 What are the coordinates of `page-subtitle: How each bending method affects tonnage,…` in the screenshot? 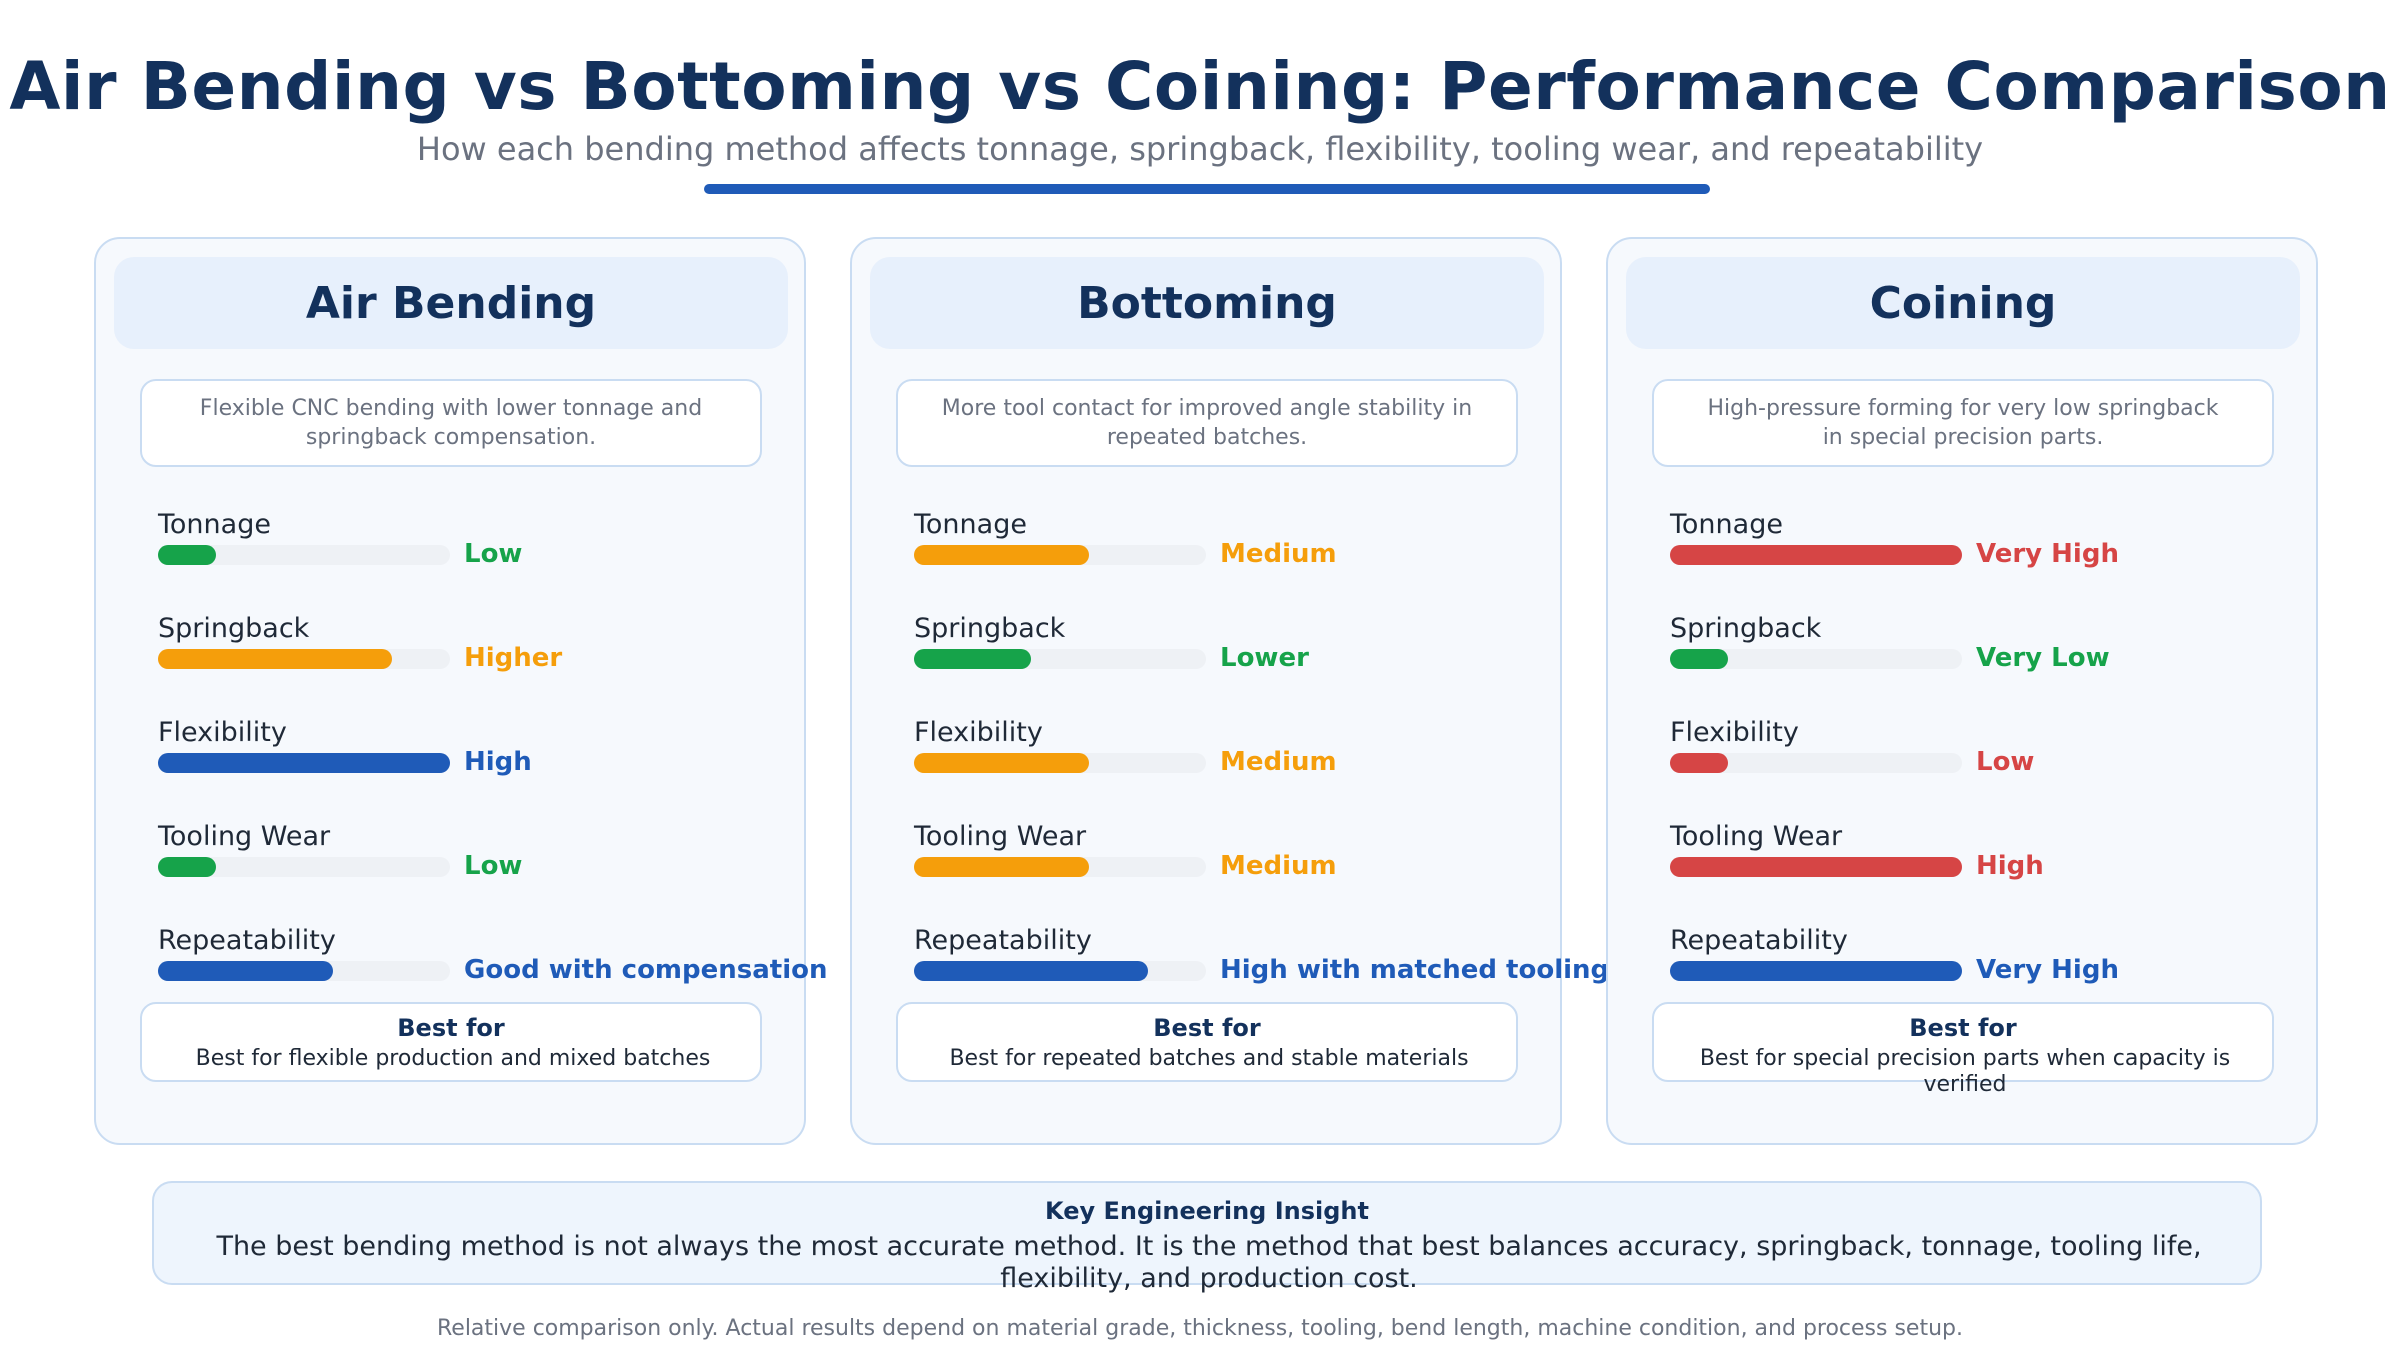 It's located at (1200, 149).